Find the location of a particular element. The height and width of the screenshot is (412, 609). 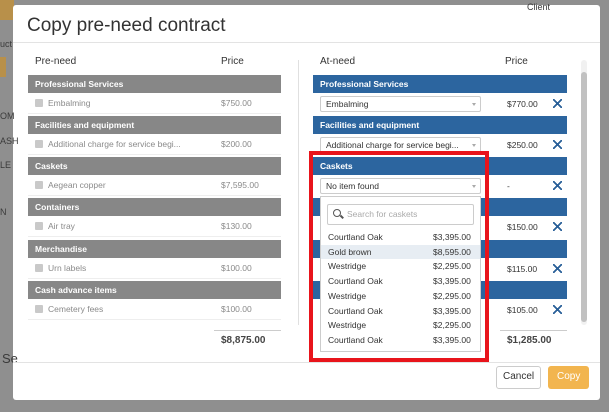

background-text: Se is located at coordinates (10, 358).